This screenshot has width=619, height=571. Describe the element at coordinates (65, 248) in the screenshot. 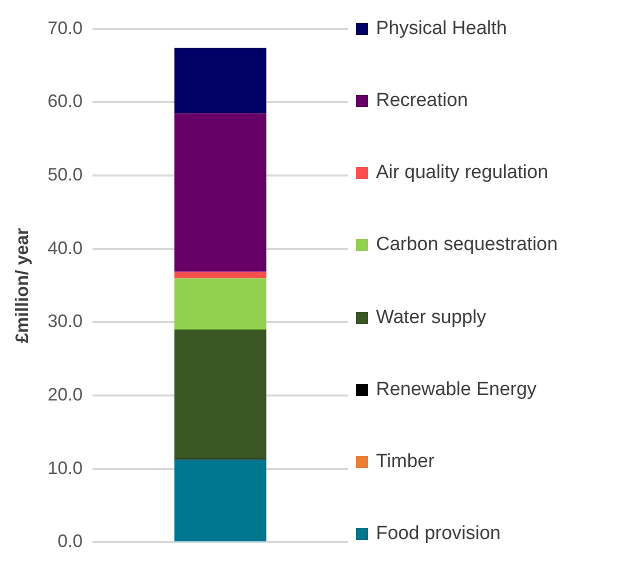

I see `y-tick-label: 40.0` at that location.